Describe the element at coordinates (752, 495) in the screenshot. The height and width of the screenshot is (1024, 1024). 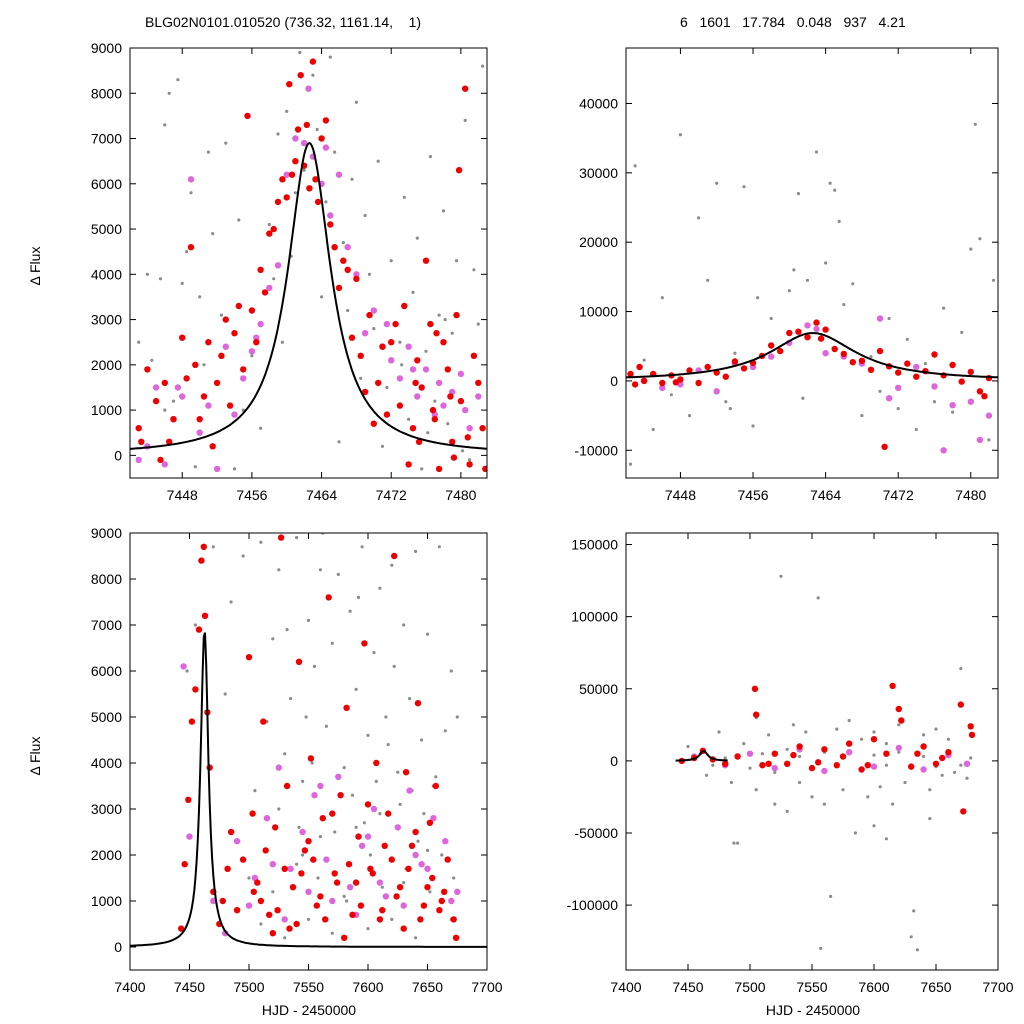
I see `x-tick-label: 7456` at that location.